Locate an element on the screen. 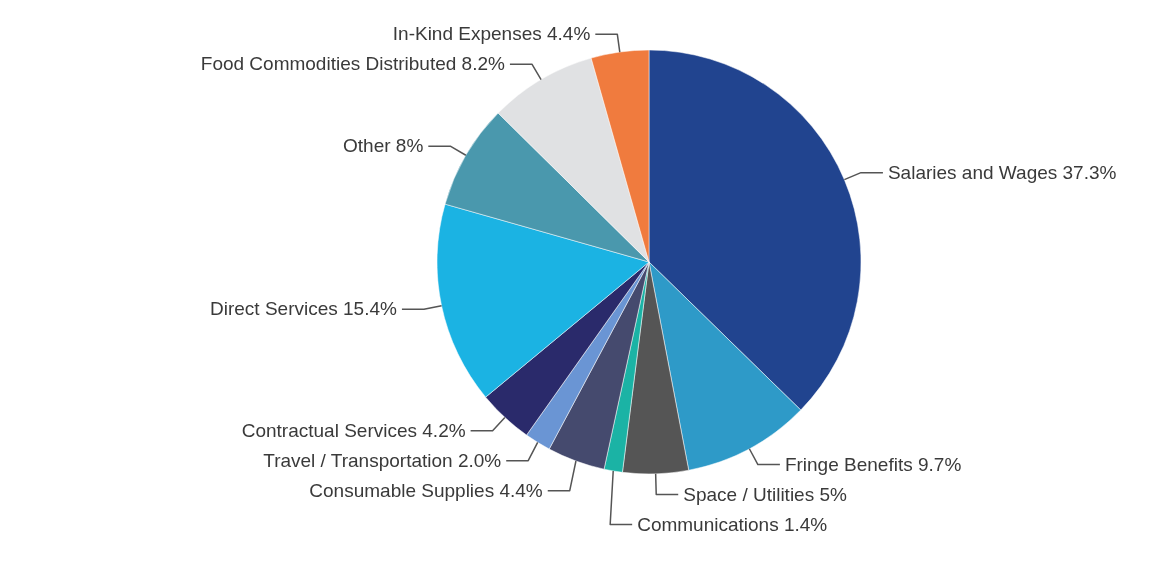 The height and width of the screenshot is (573, 1165). slice-label: Salaries and Wages 37.3% is located at coordinates (1002, 172).